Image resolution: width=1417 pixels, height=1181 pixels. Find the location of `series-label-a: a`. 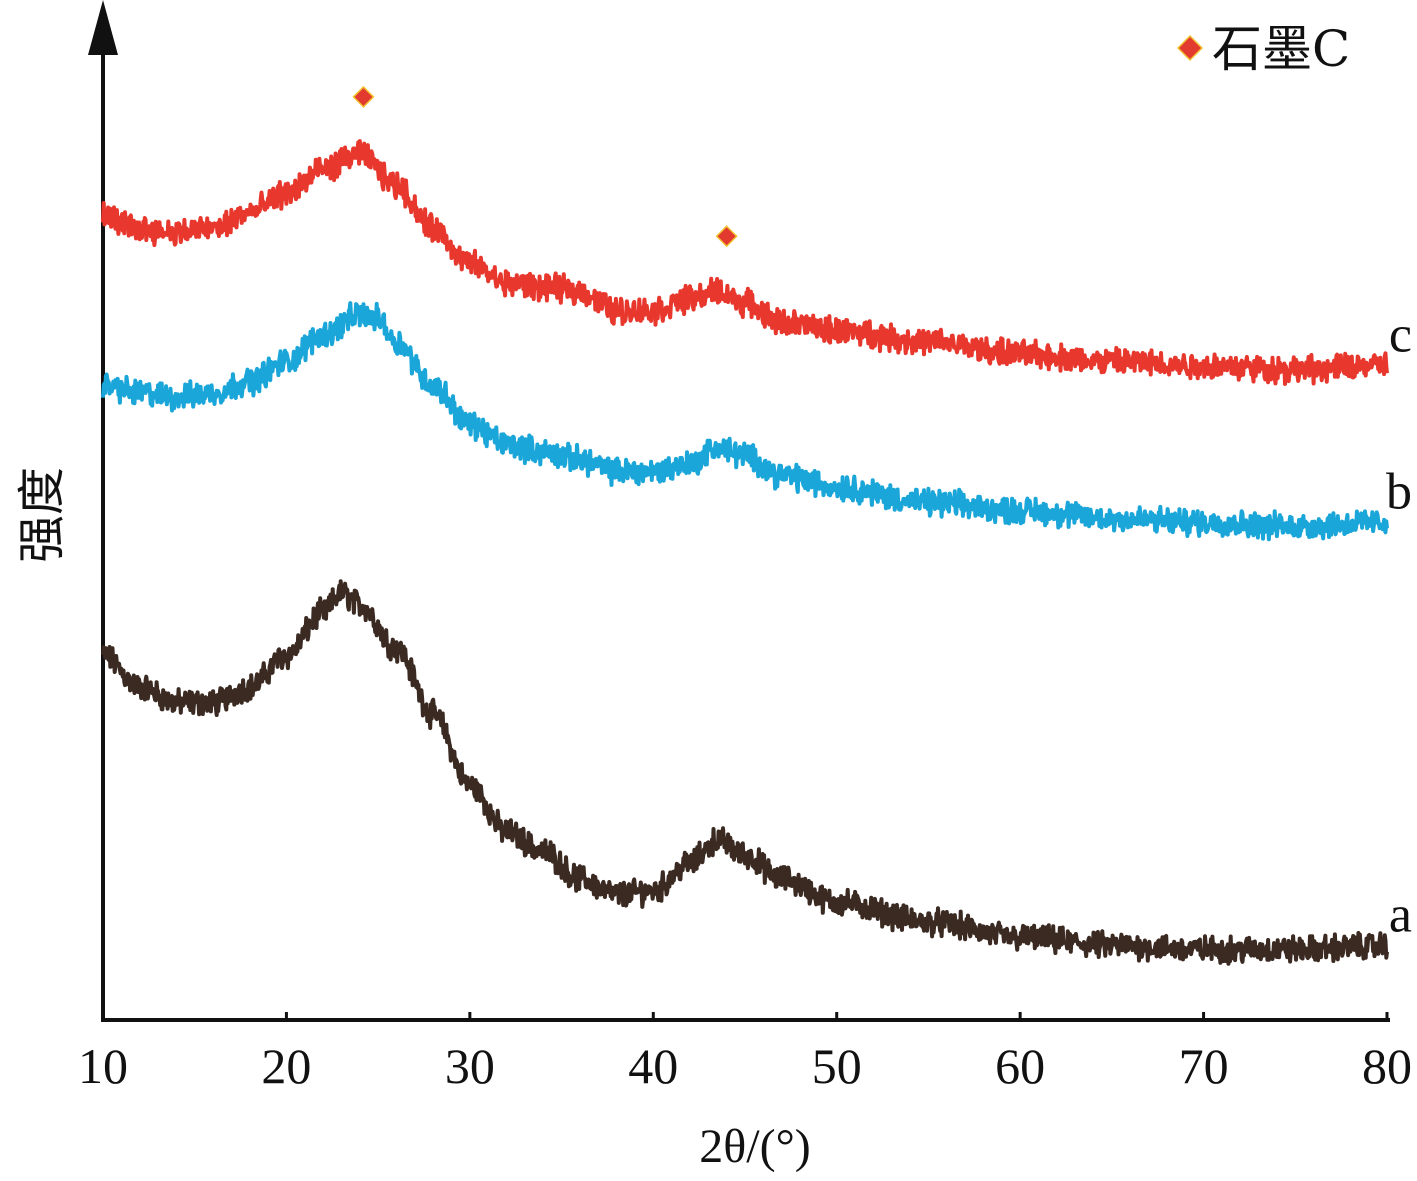

series-label-a: a is located at coordinates (1400, 915).